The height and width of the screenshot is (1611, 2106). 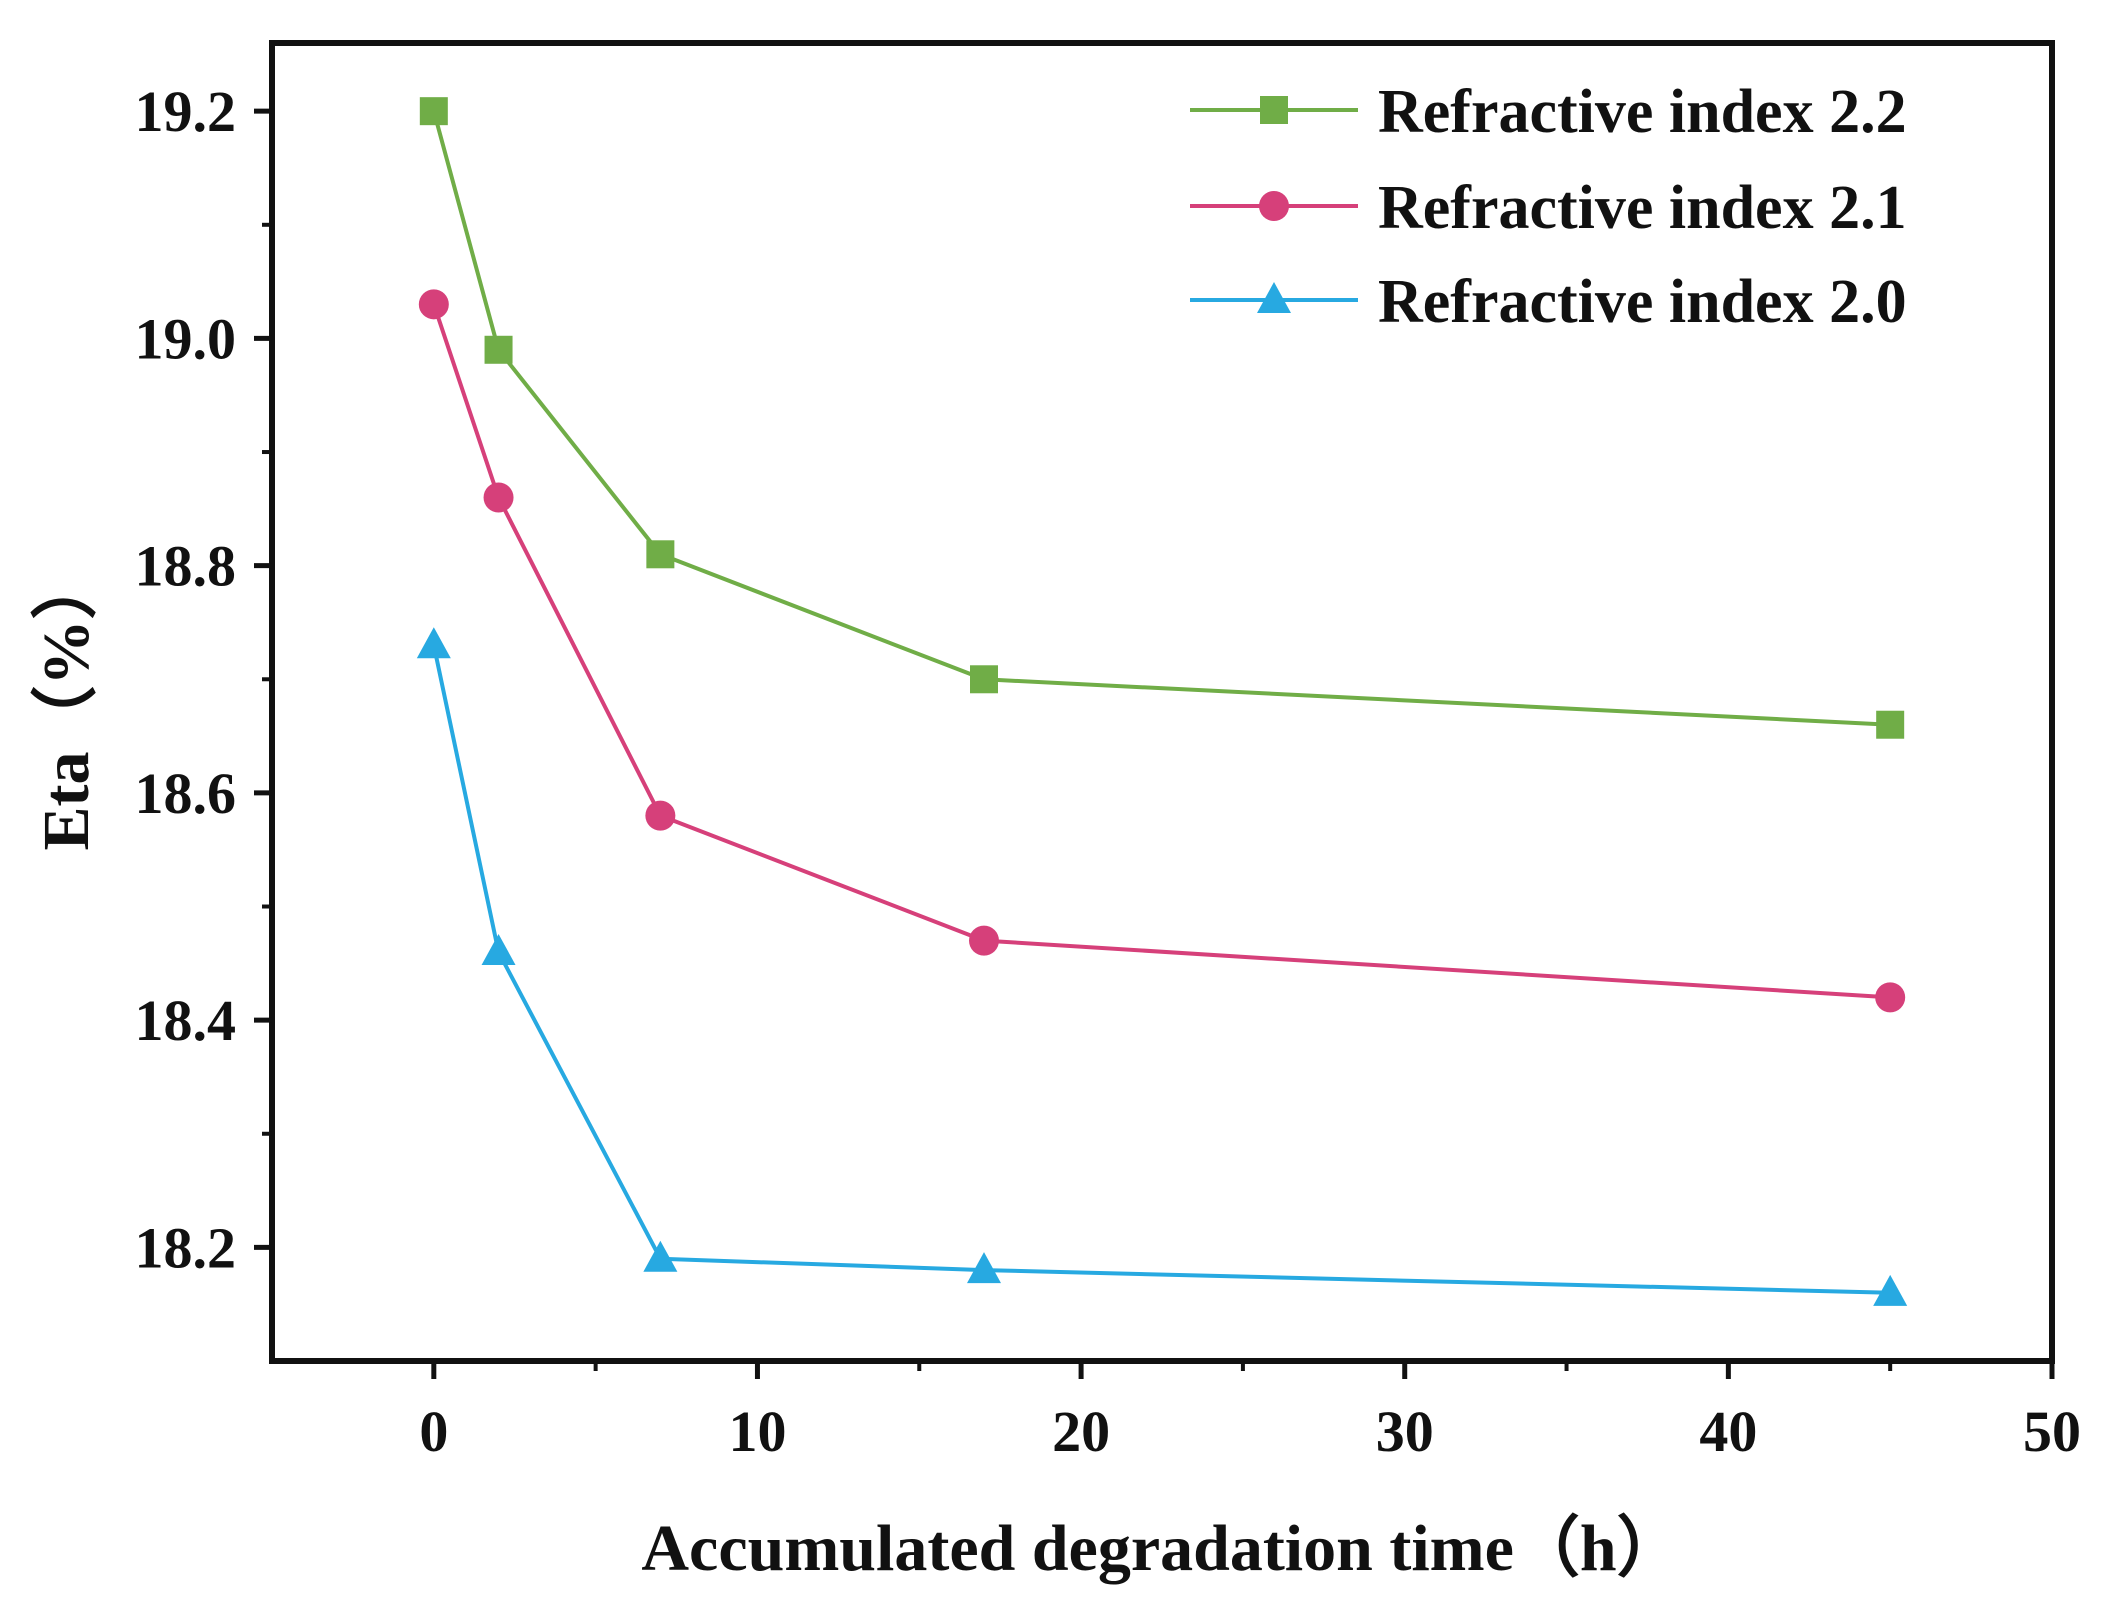 I want to click on legend-label-0: Refractive index 2.2, so click(x=1642, y=112).